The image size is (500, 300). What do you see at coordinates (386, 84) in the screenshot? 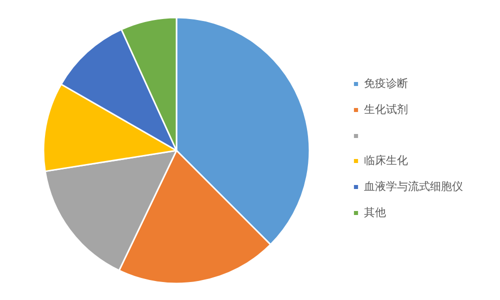
I see `legend-label: 免疫诊断` at bounding box center [386, 84].